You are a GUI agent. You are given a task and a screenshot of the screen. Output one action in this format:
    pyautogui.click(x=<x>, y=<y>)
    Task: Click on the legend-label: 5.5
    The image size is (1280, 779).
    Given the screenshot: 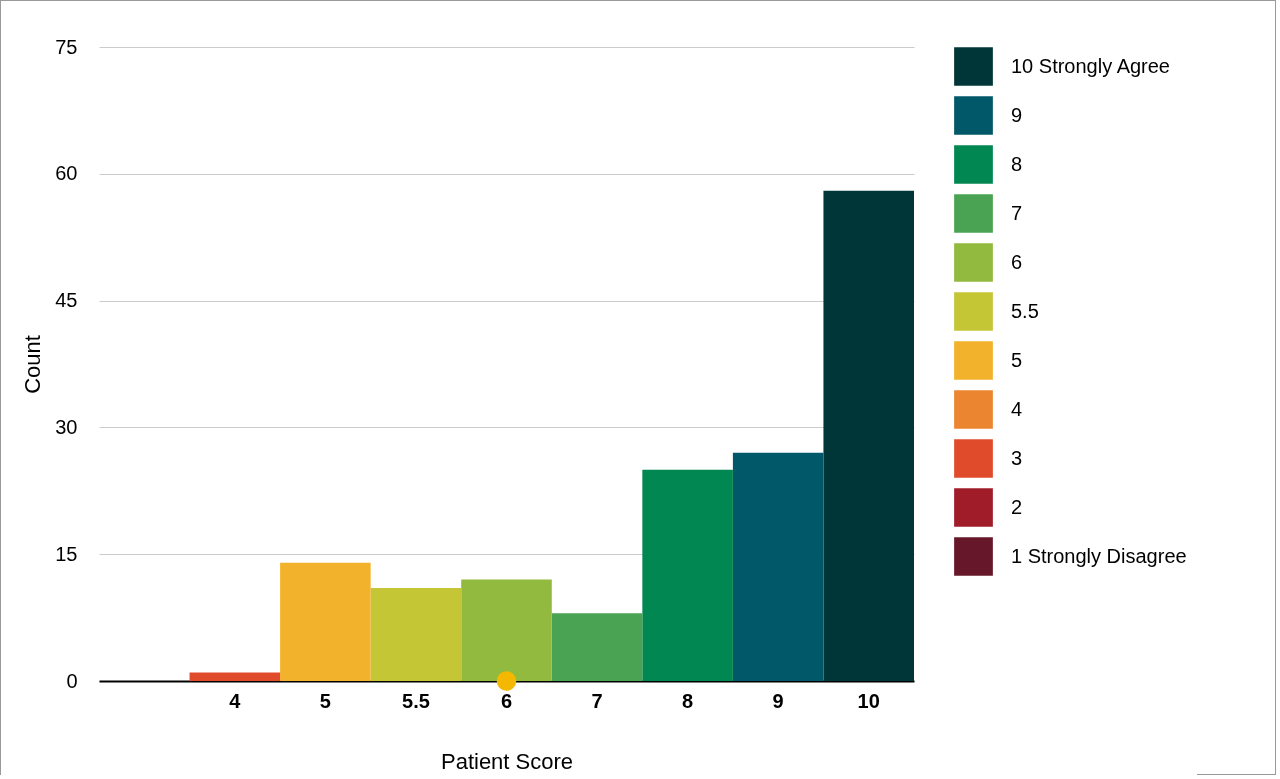 What is the action you would take?
    pyautogui.click(x=1025, y=310)
    